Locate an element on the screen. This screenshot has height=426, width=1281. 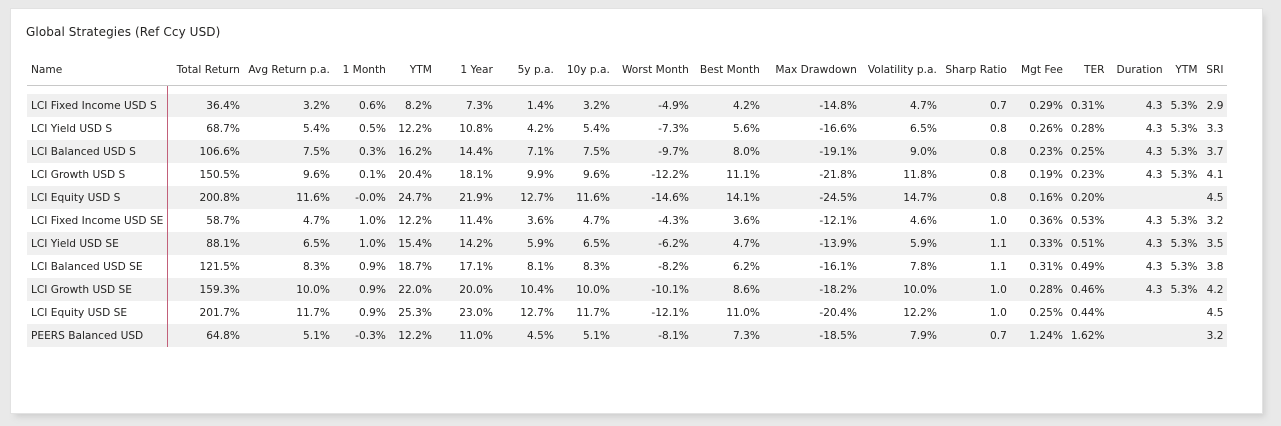
column-header: Sharp Ratio is located at coordinates (975, 70).